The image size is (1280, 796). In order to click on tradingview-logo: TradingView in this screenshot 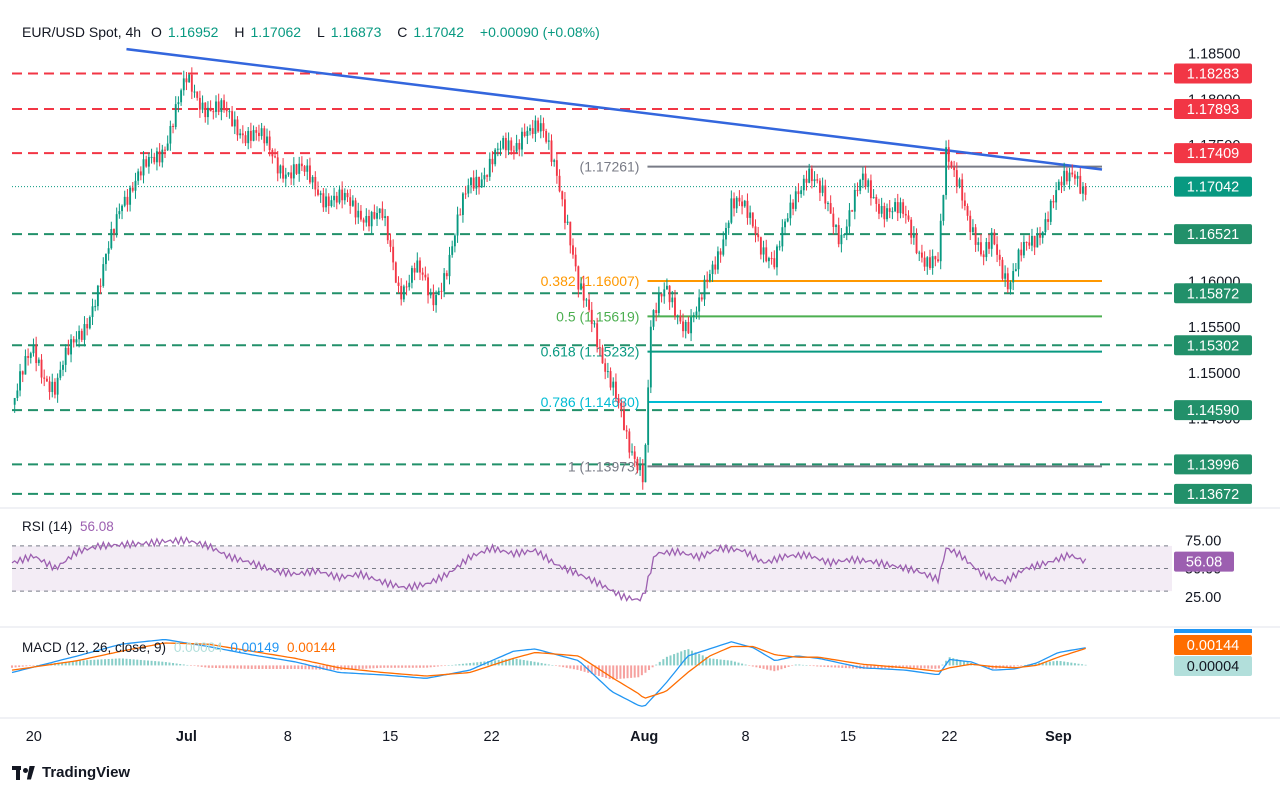, I will do `click(71, 772)`.